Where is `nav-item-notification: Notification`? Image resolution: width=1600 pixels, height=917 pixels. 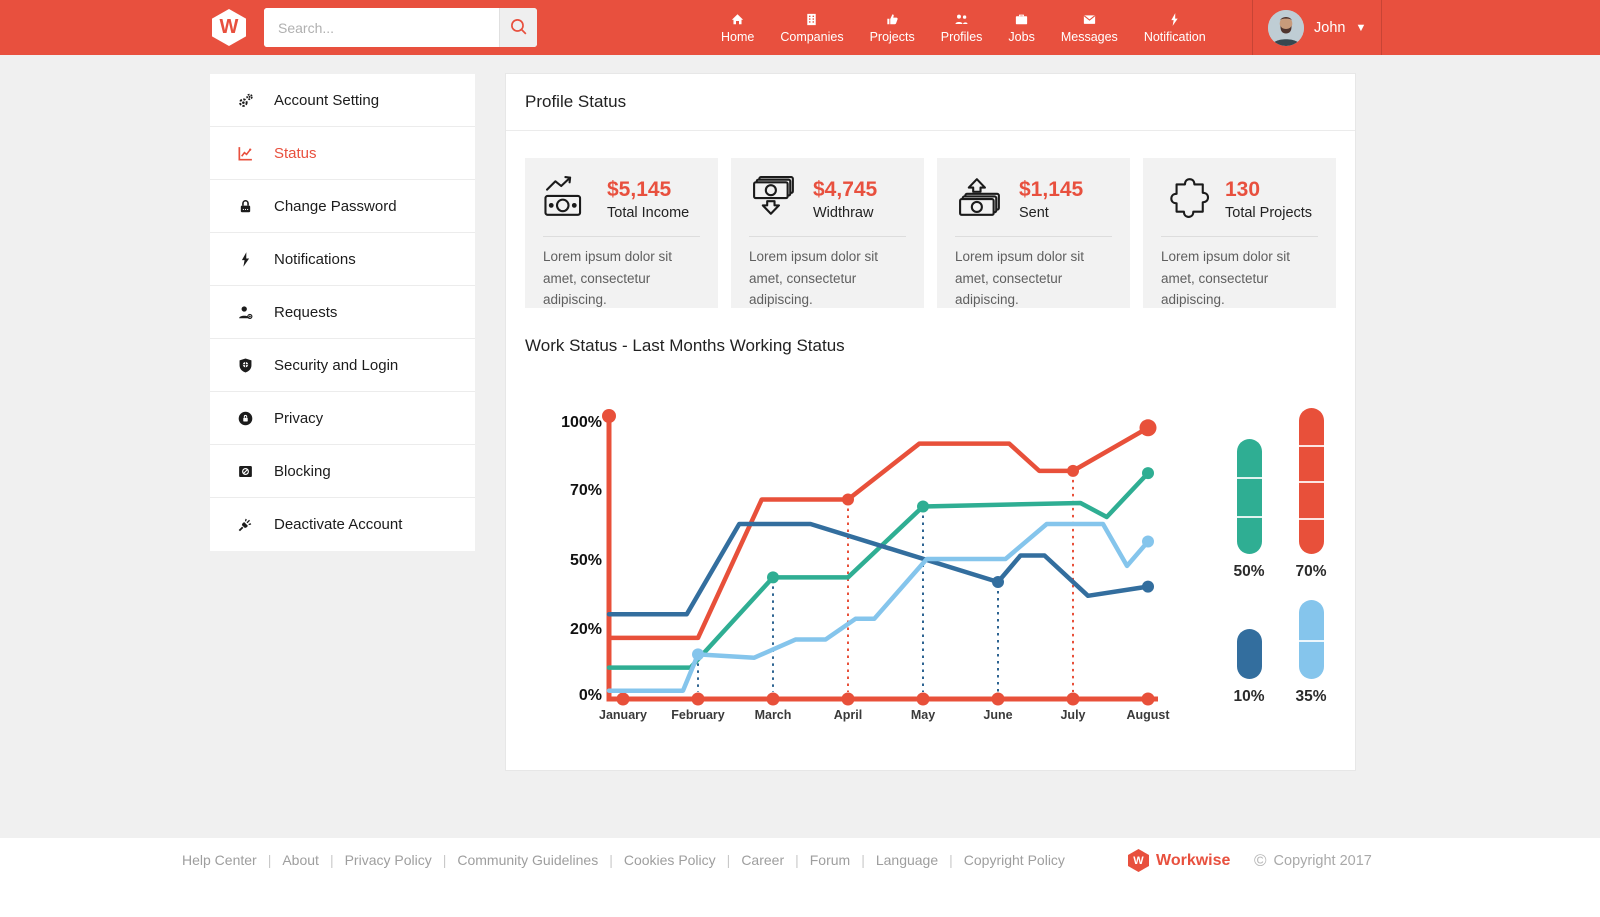
nav-item-notification: Notification is located at coordinates (1175, 28).